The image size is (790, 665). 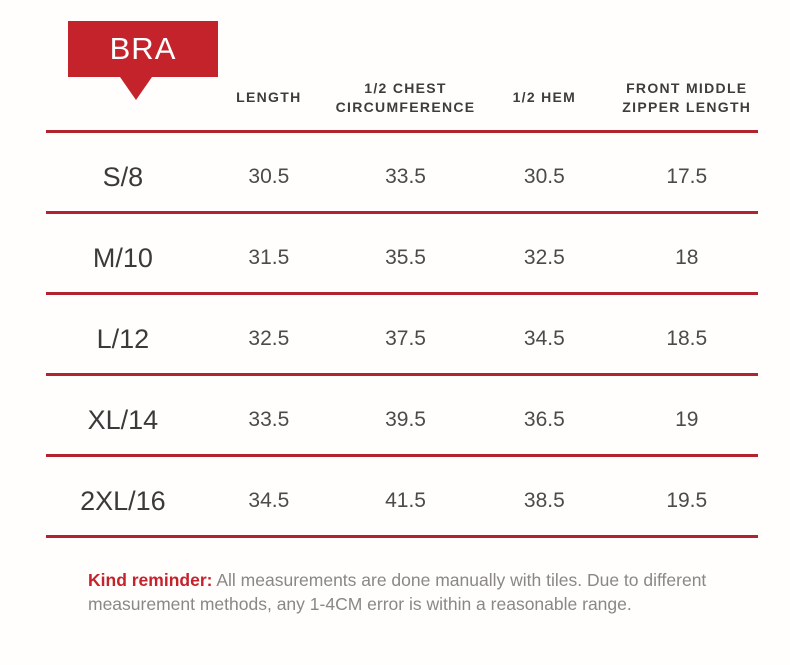 What do you see at coordinates (405, 338) in the screenshot?
I see `chest-value: 37.5` at bounding box center [405, 338].